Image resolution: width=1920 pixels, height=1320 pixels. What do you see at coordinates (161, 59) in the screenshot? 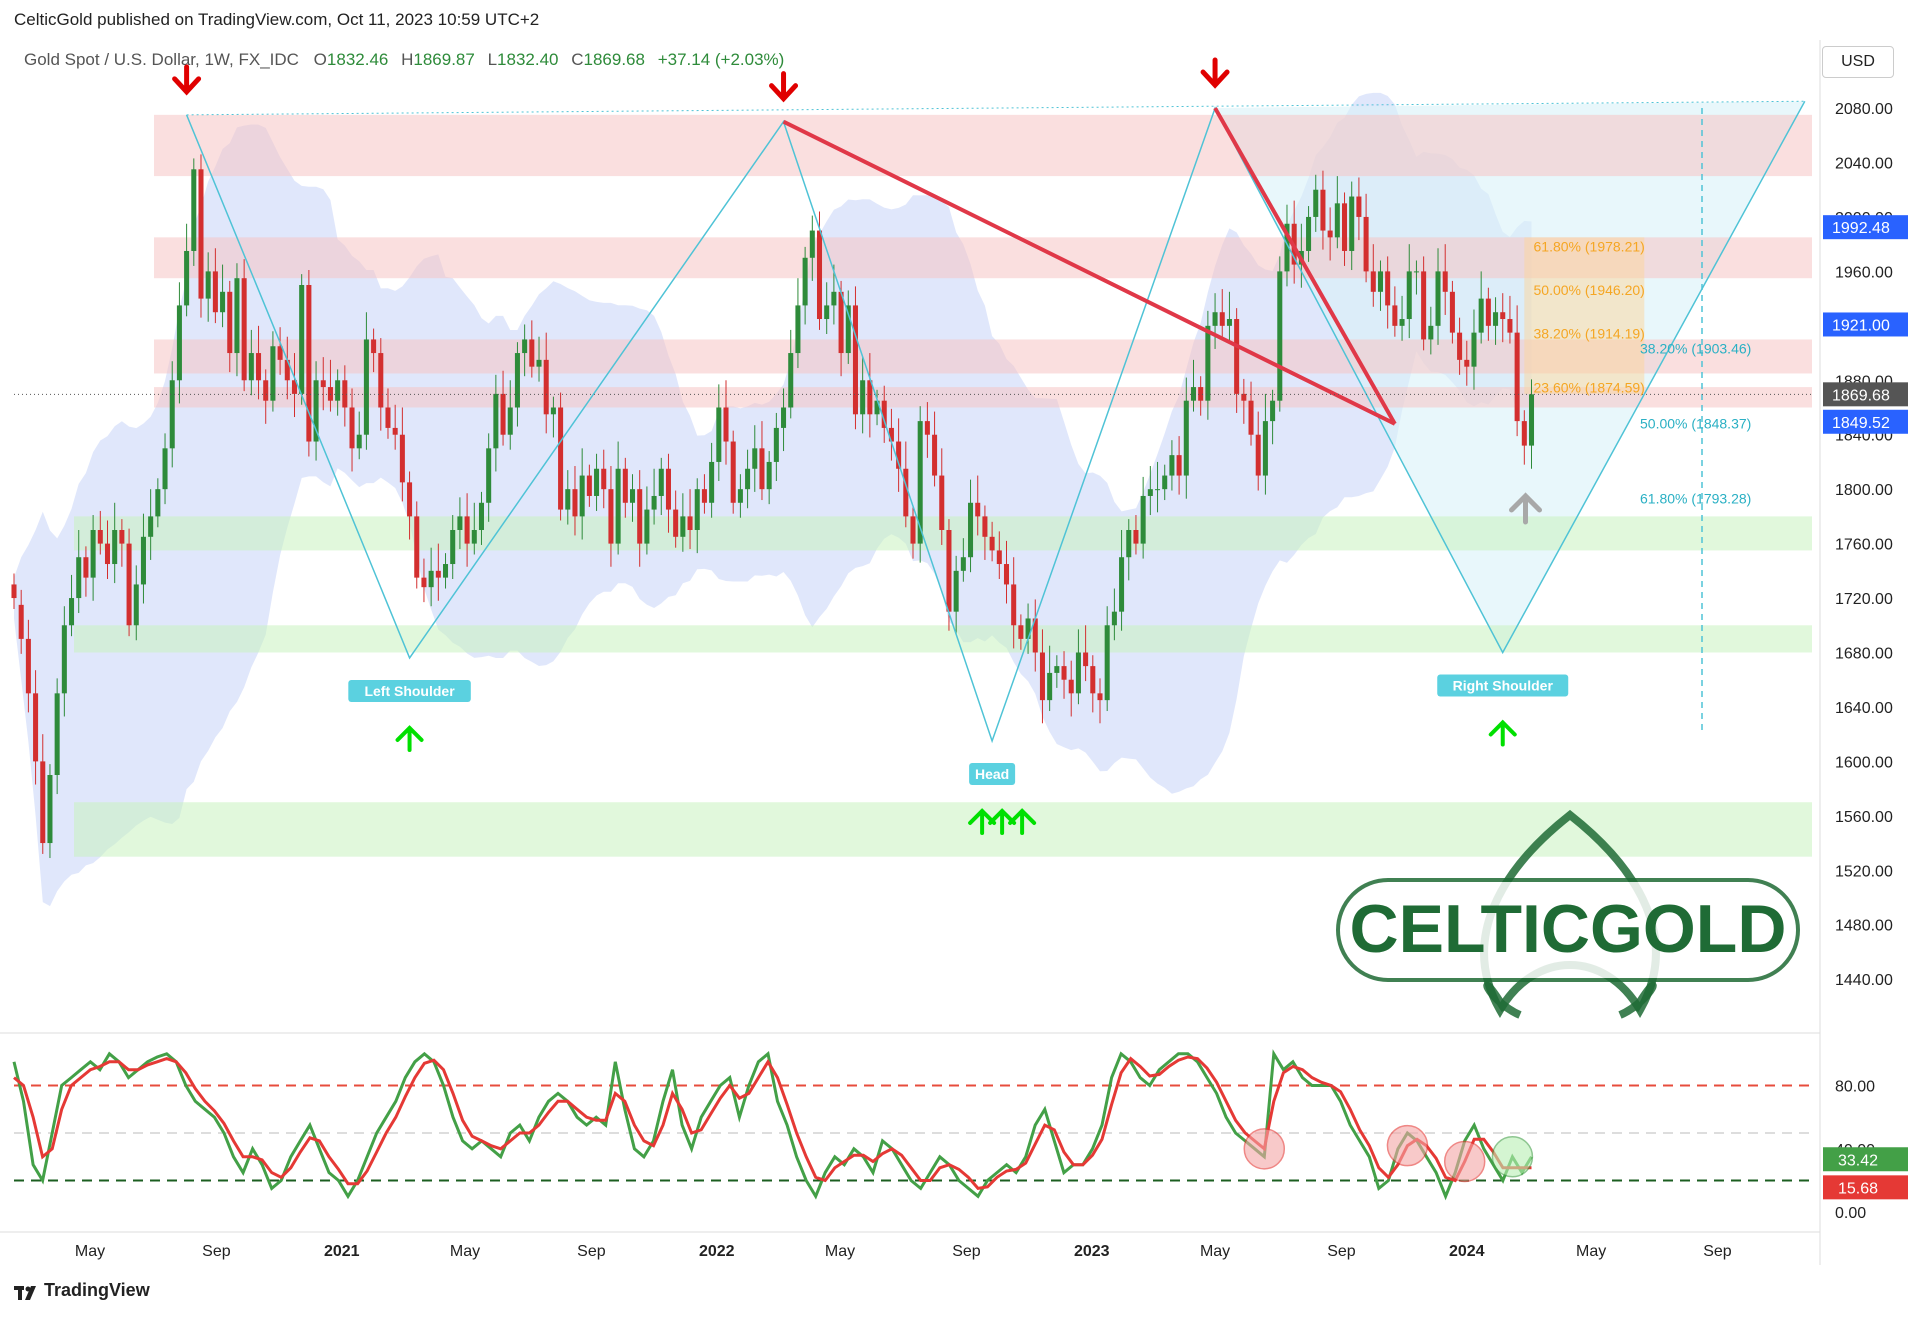
I see `symbol-line: Gold Spot / U.S. Dollar, 1W, FX_IDC` at bounding box center [161, 59].